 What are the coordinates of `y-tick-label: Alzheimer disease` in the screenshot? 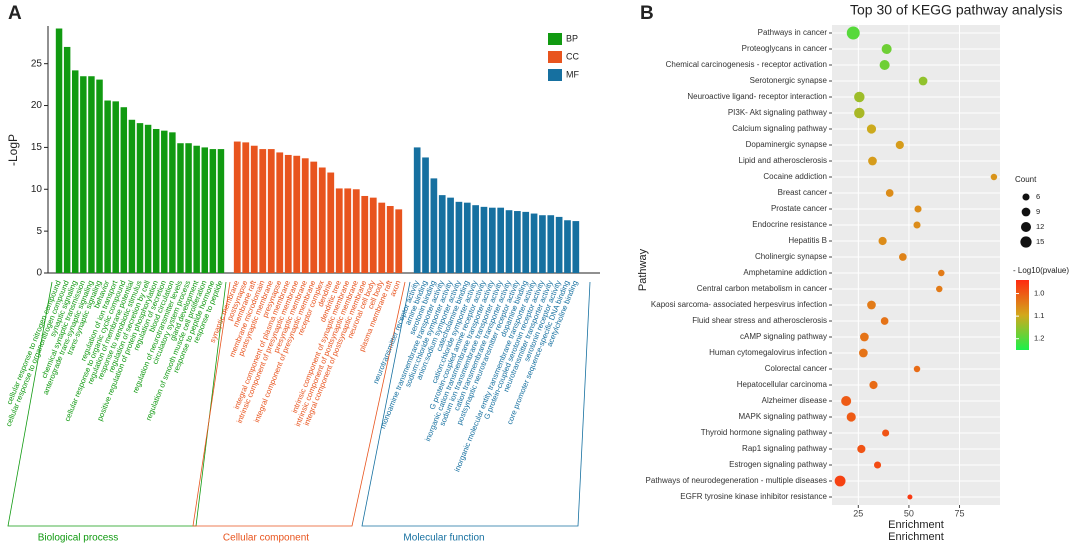 It's located at (795, 400).